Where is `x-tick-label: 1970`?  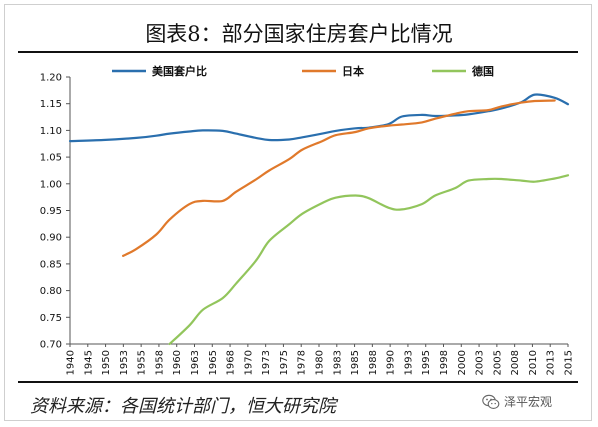 x-tick-label: 1970 is located at coordinates (248, 362).